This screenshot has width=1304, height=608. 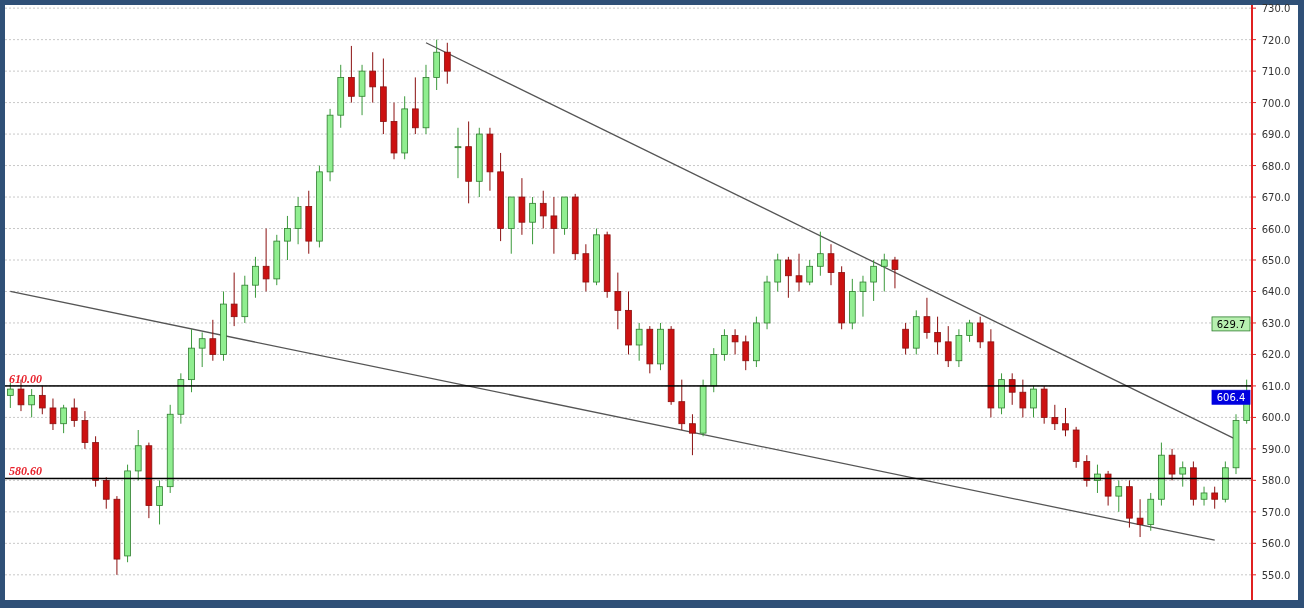 What do you see at coordinates (1276, 40) in the screenshot?
I see `y-tick-label: 720.0` at bounding box center [1276, 40].